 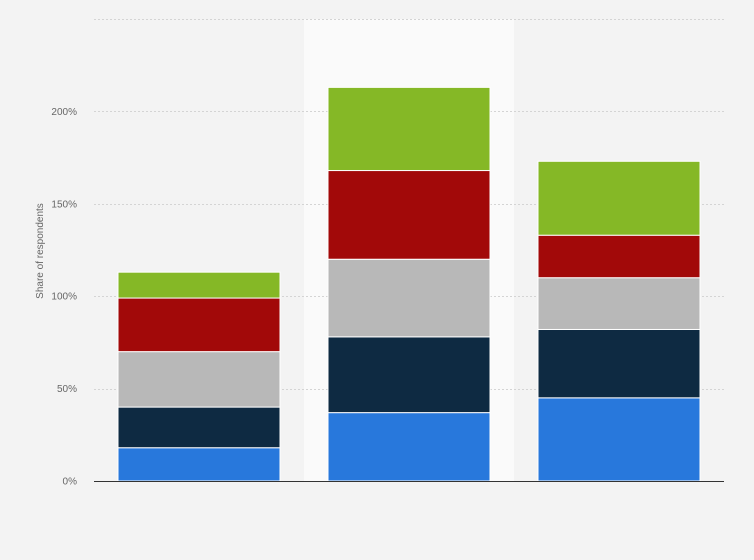 I want to click on tick-labels: 0% 50% 100% 150% 200%, so click(x=64, y=297).